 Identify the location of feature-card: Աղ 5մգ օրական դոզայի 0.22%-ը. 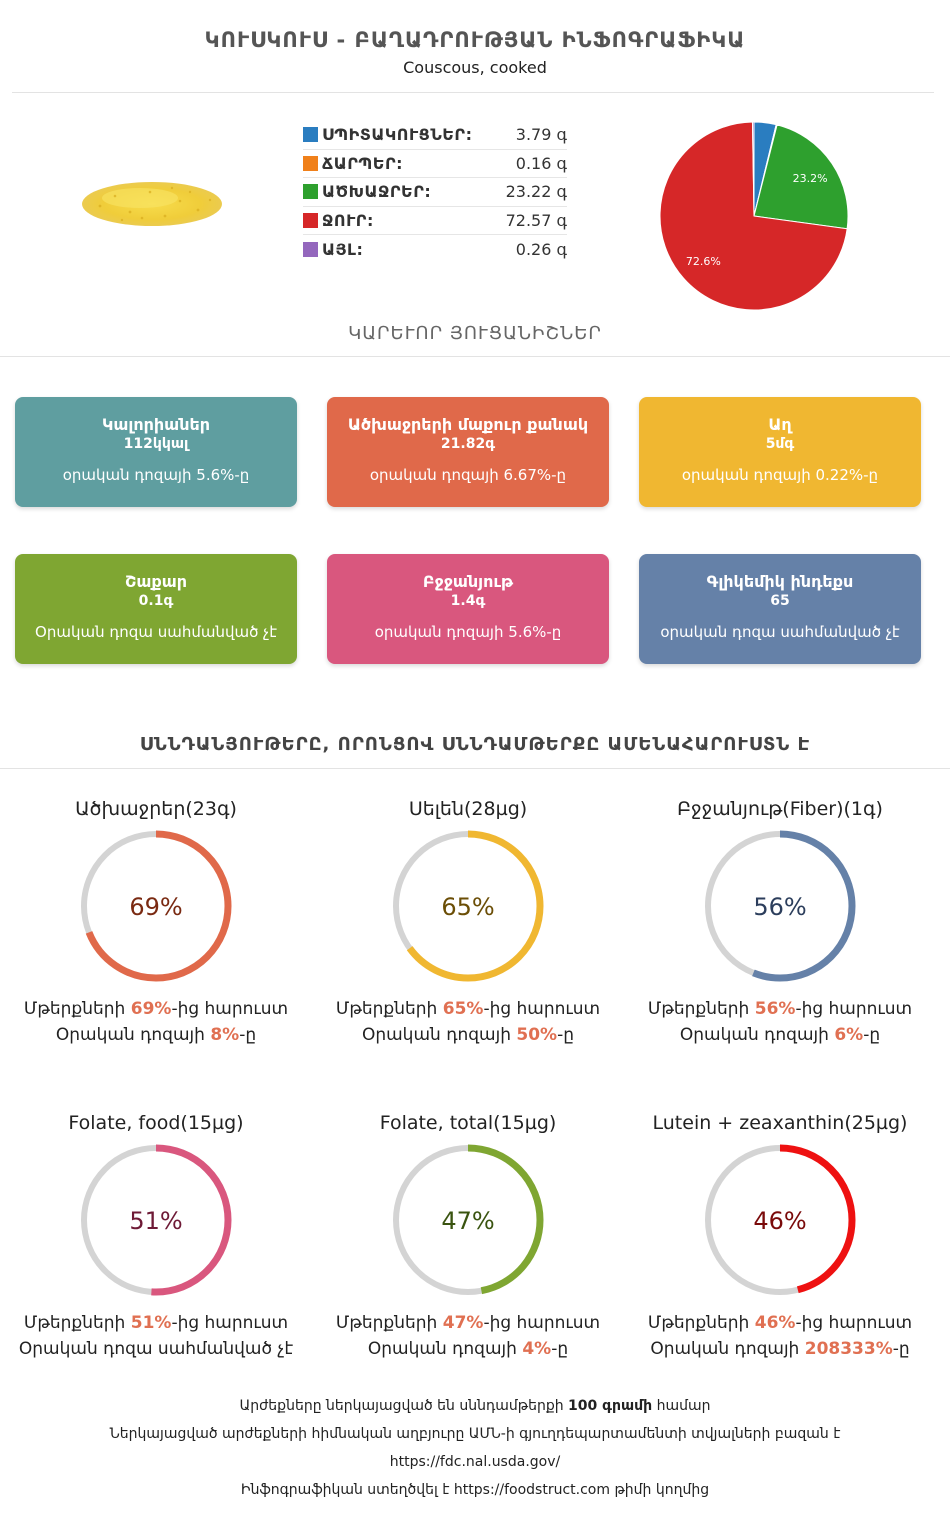
(780, 452).